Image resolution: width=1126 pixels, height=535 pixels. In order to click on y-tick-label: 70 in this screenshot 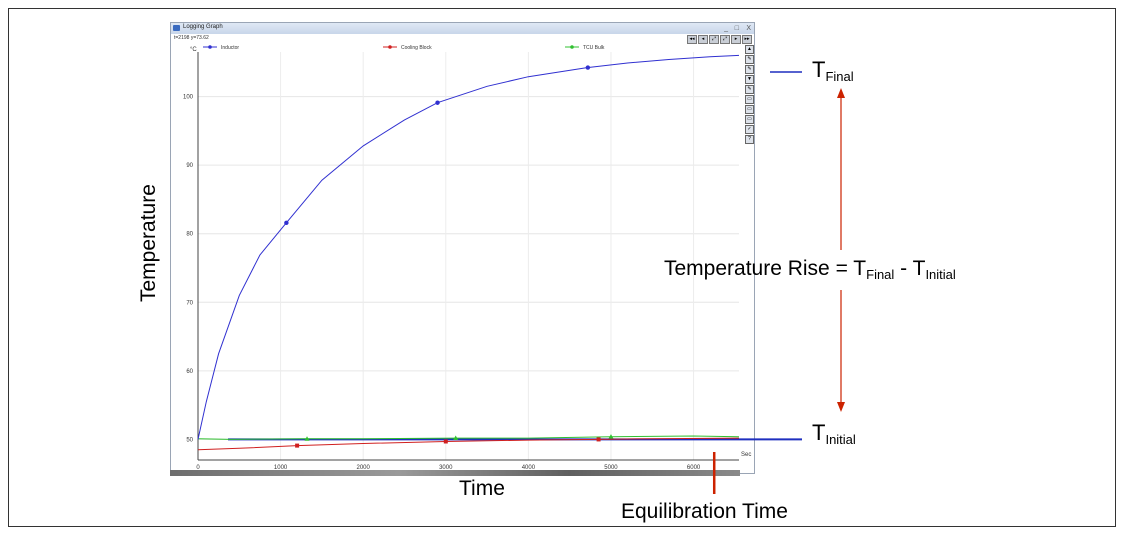, I will do `click(189, 303)`.